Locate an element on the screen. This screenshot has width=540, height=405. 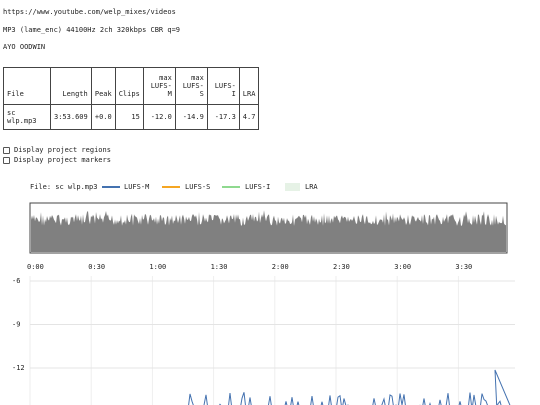
time-label: 1:00 is located at coordinates (157, 267).